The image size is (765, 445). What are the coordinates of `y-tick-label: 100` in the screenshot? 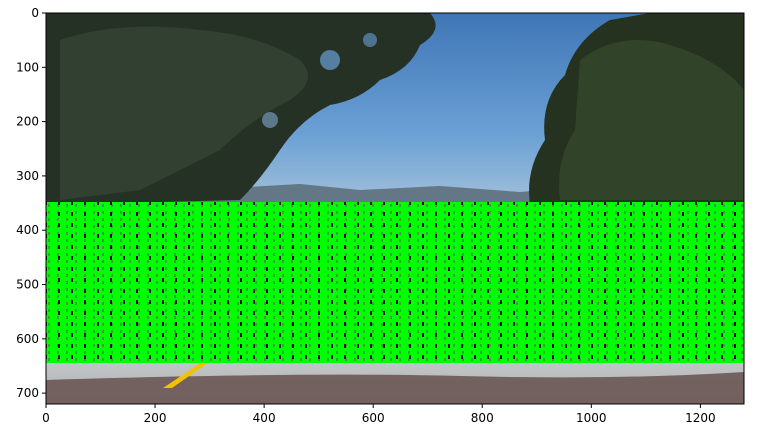 It's located at (27, 67).